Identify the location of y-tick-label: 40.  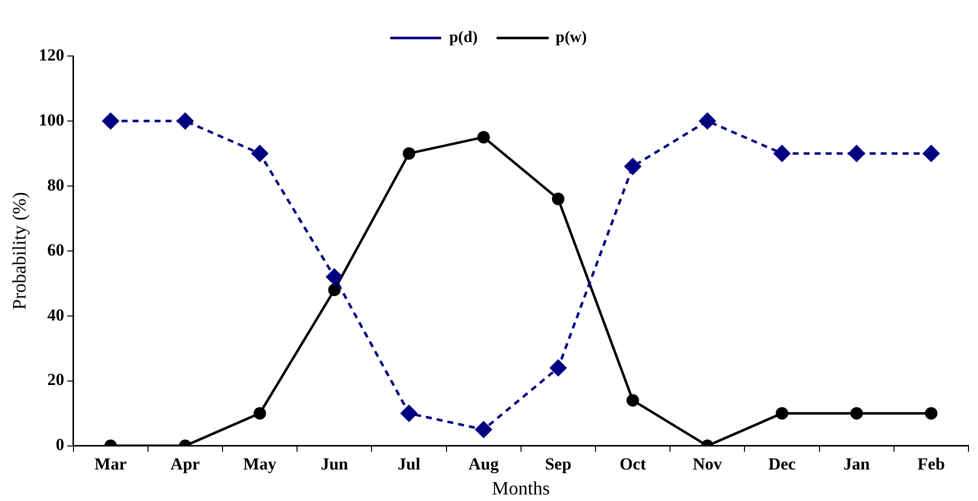
(55, 314).